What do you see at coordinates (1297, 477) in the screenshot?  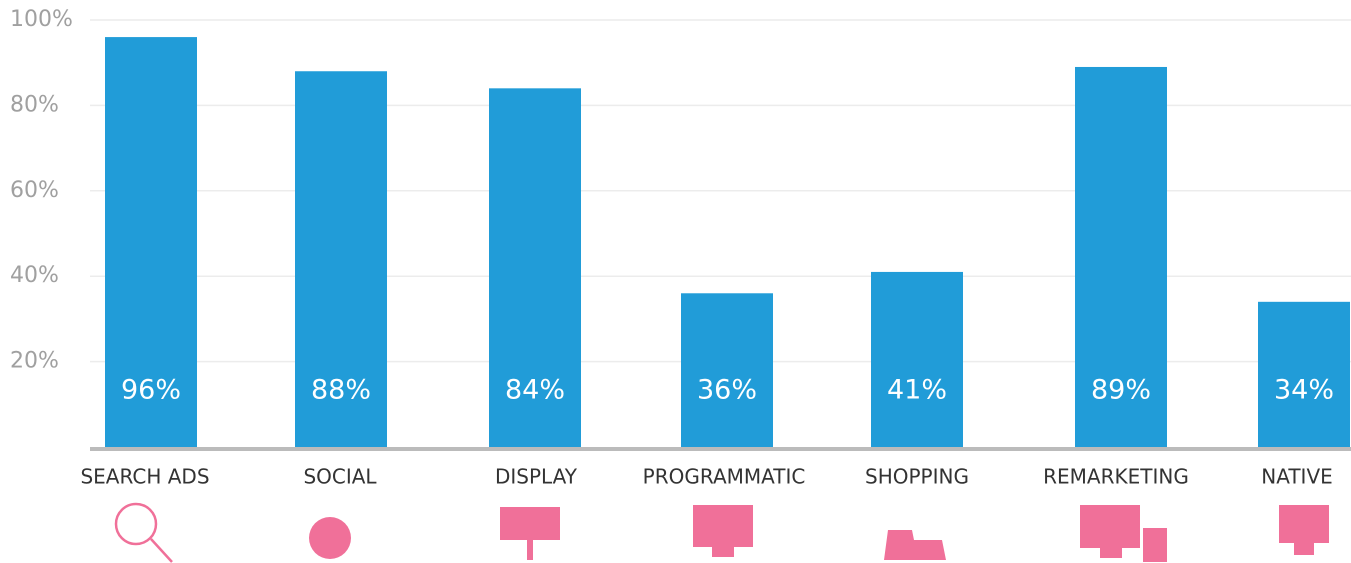 I see `x-tick-label: NATIVE` at bounding box center [1297, 477].